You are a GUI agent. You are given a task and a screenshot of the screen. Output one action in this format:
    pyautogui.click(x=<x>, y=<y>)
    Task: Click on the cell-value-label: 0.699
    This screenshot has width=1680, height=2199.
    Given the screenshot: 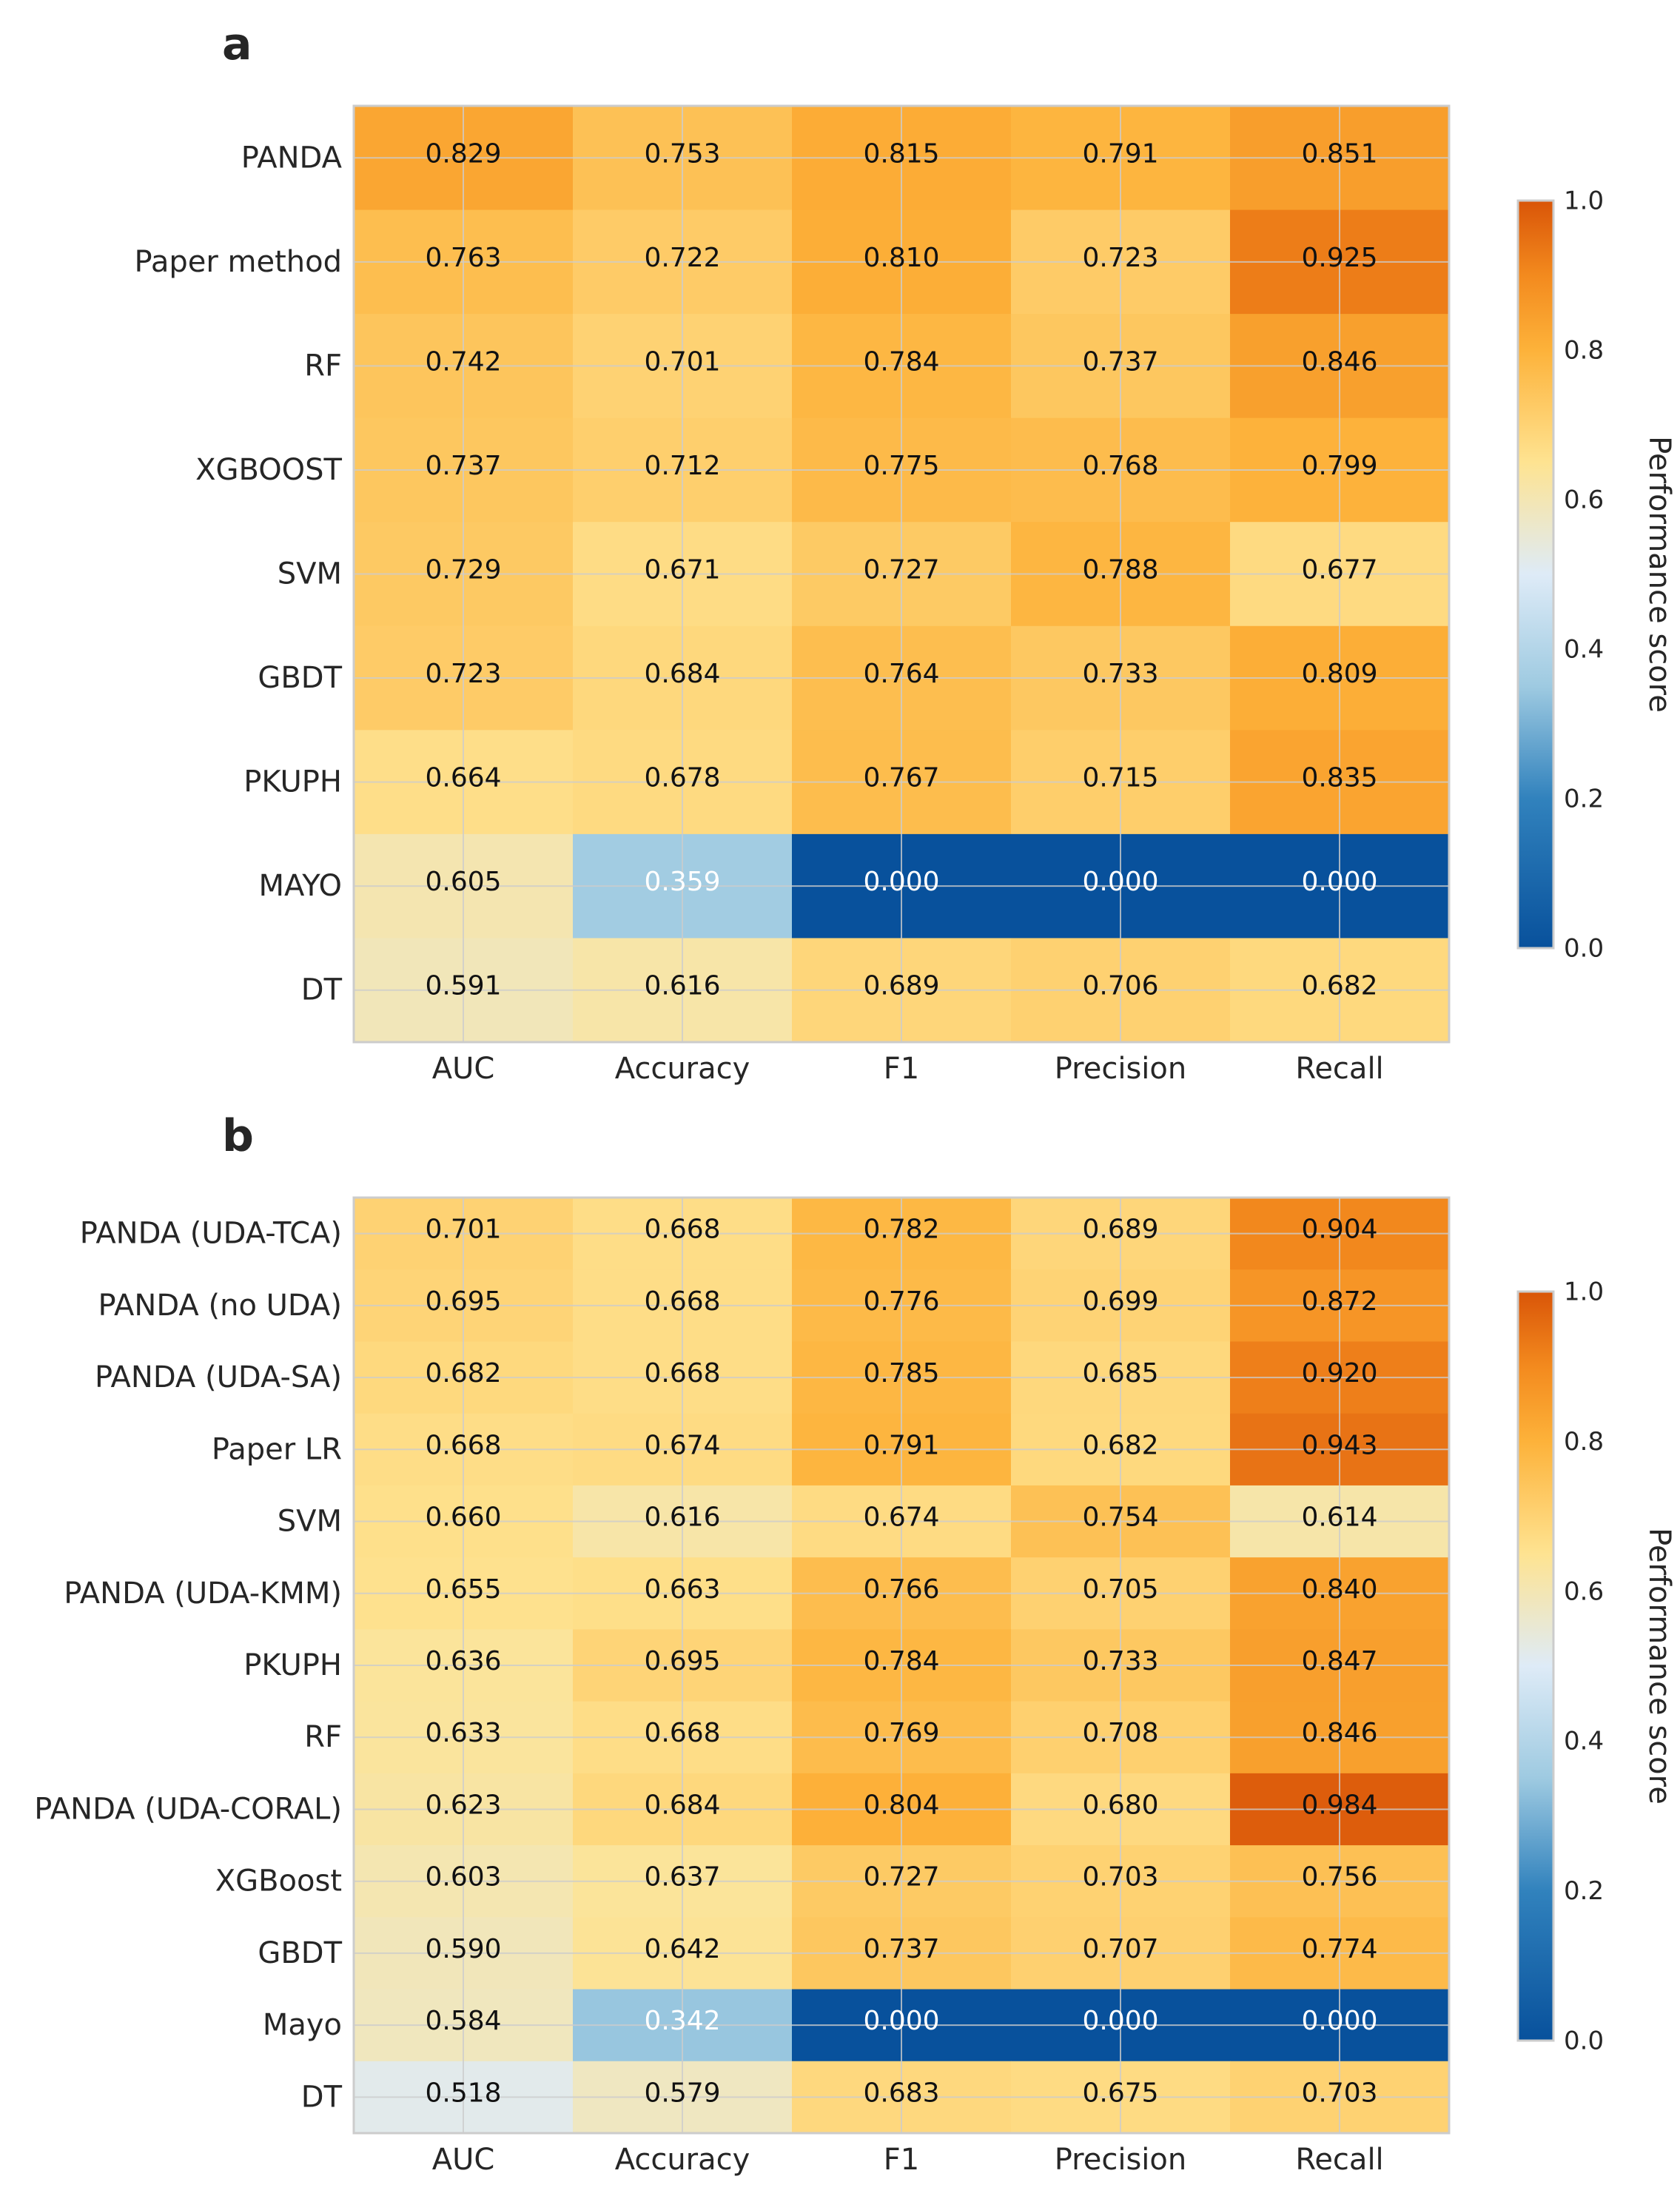 What is the action you would take?
    pyautogui.click(x=1120, y=1301)
    